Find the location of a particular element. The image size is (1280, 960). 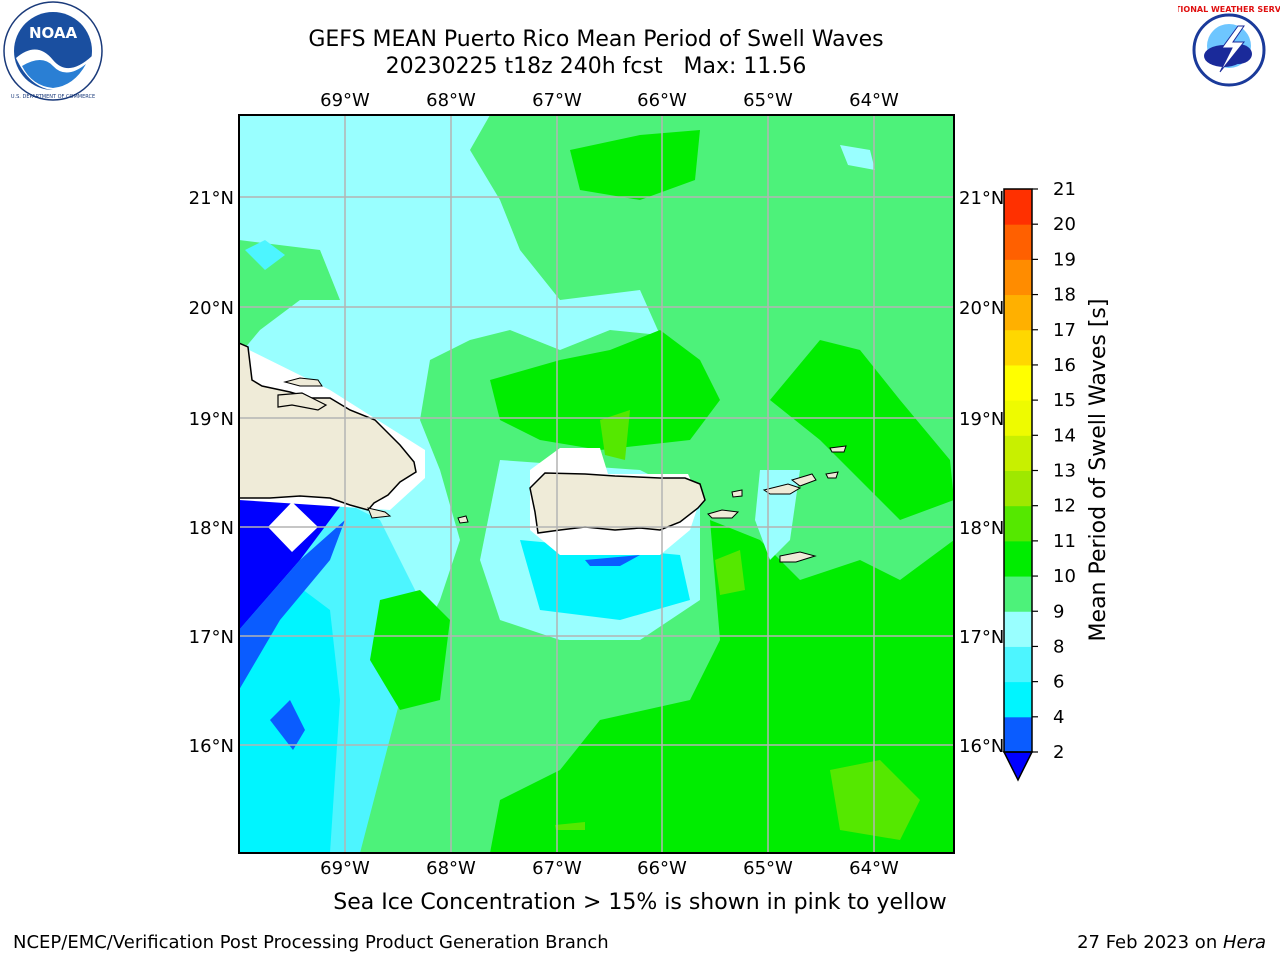

lon-label-bottom: 64°W is located at coordinates (874, 868).